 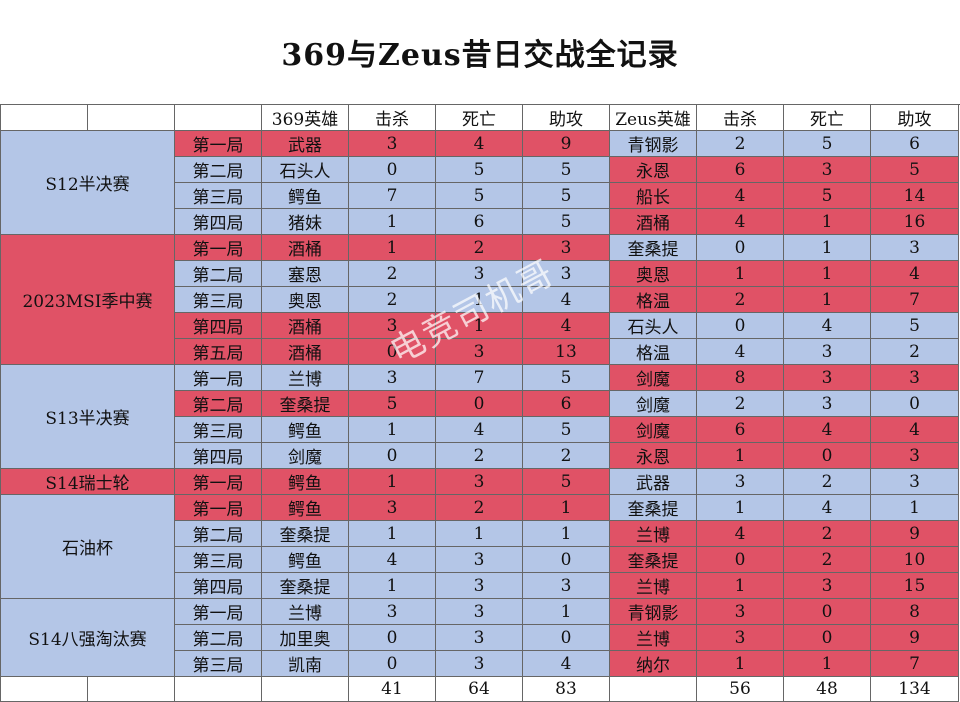 What do you see at coordinates (653, 481) in the screenshot?
I see `hero-zeus-cell: 武器` at bounding box center [653, 481].